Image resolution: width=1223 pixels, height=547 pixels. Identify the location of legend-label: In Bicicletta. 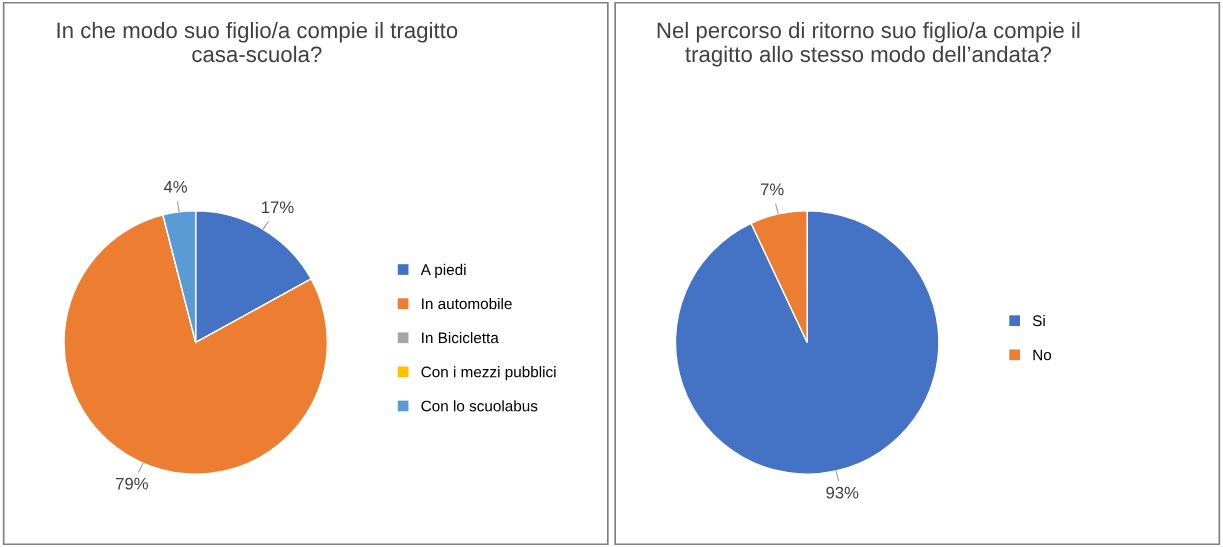
(460, 338).